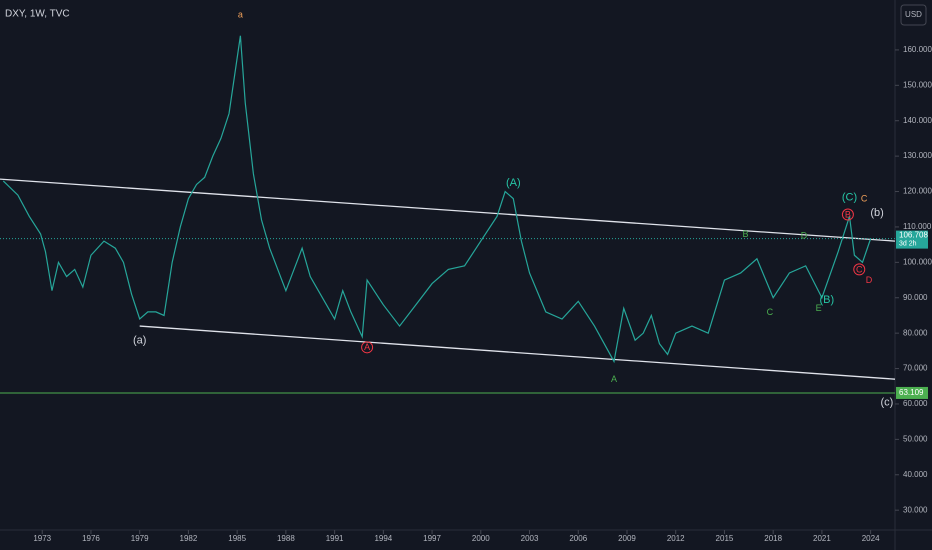  Describe the element at coordinates (481, 538) in the screenshot. I see `x-tick-label: 2000` at that location.